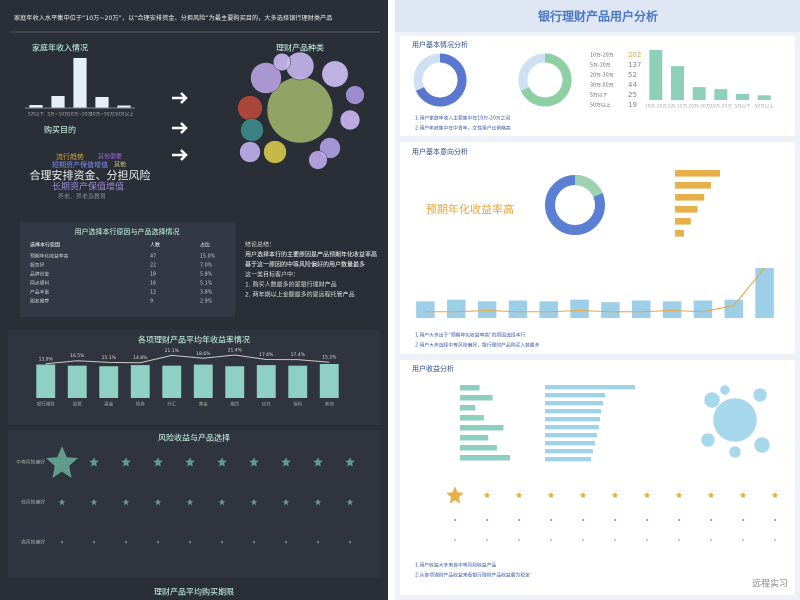  I want to click on note: 2.用户大多选择中等风险偏好，银行理财产品购买人数最多, so click(477, 345).